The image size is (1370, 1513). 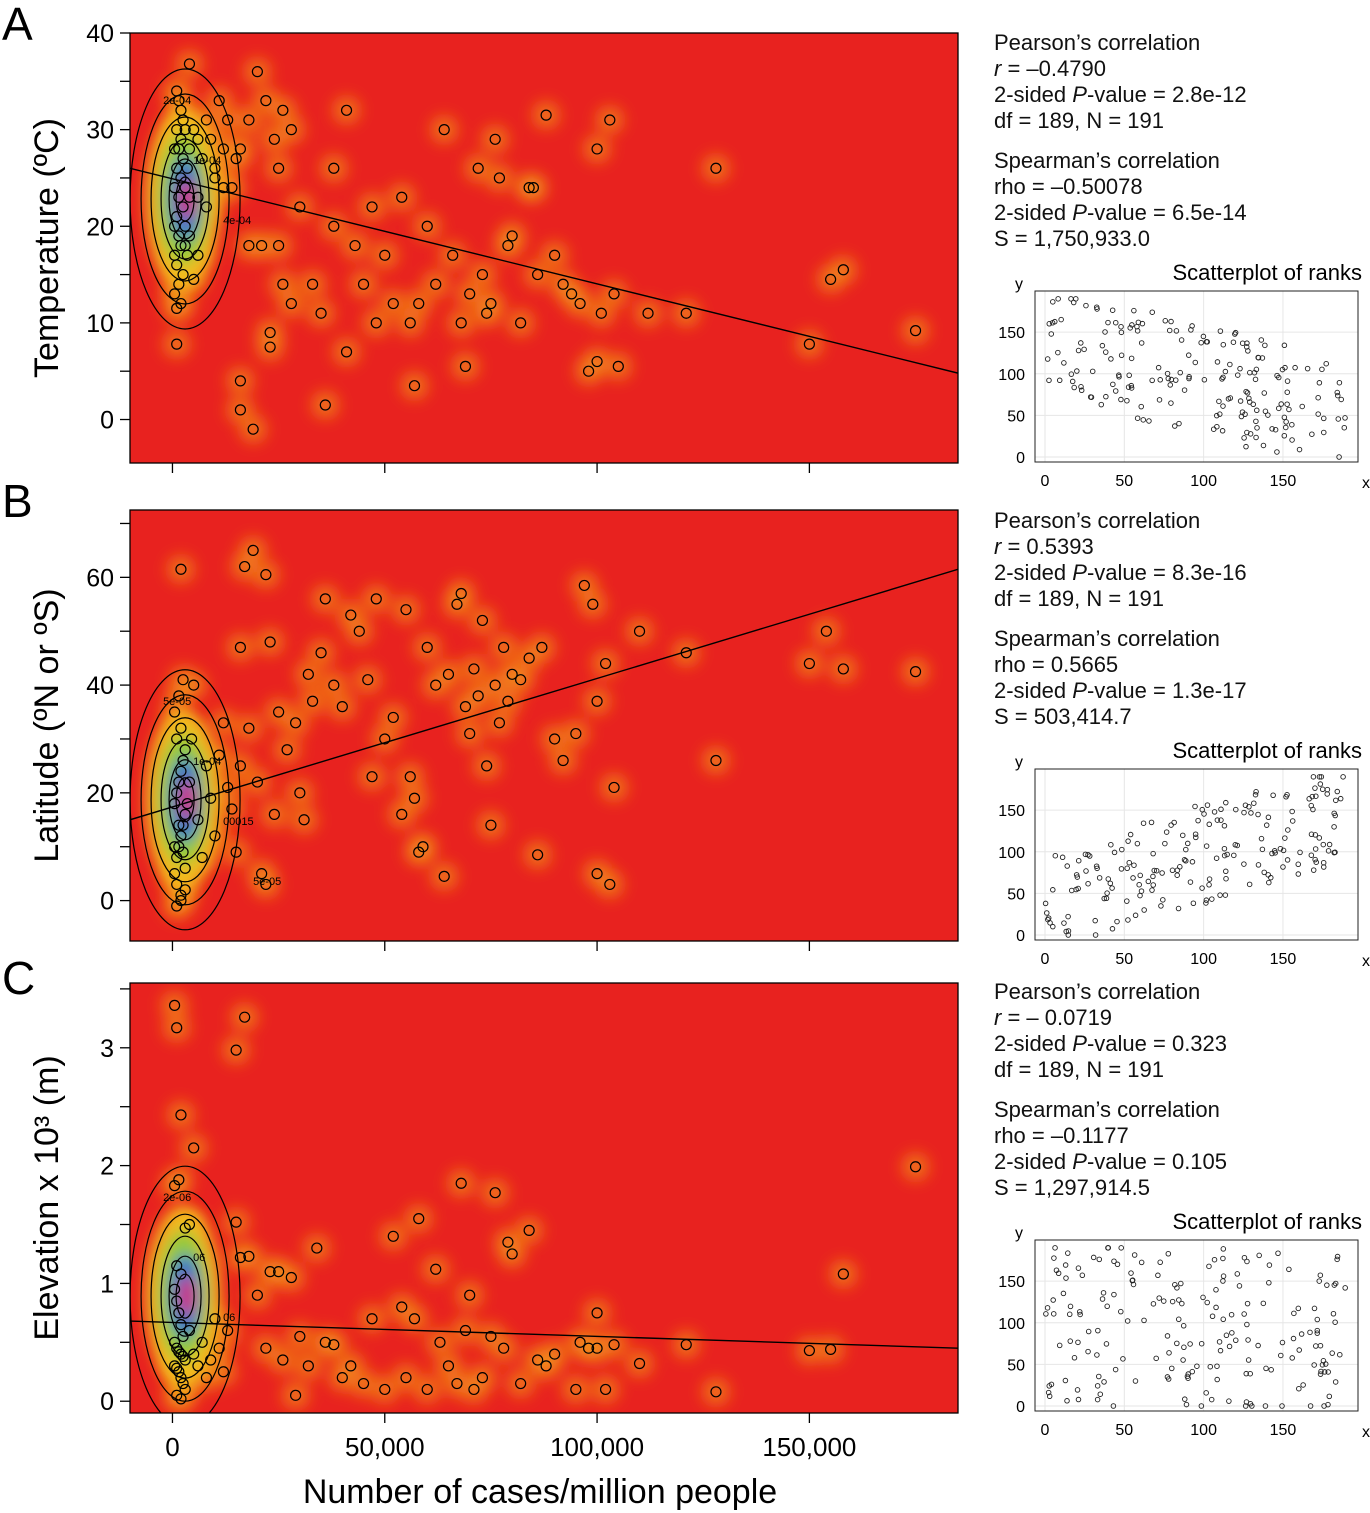 What do you see at coordinates (1283, 481) in the screenshot?
I see `rank-x-tick-label: 150` at bounding box center [1283, 481].